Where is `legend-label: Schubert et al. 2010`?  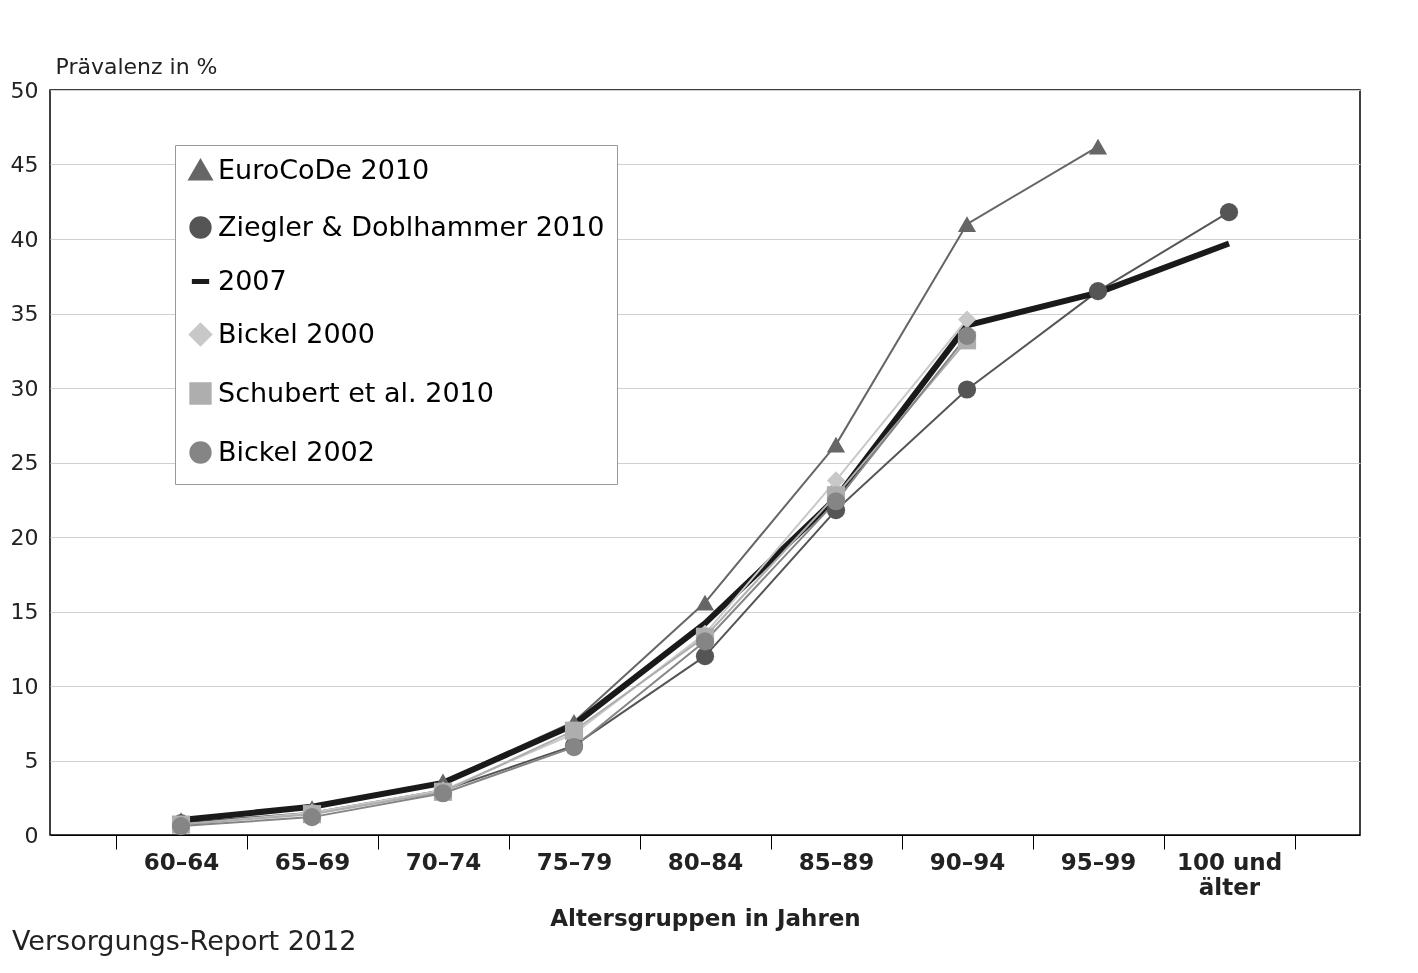
legend-label: Schubert et al. 2010 is located at coordinates (356, 392).